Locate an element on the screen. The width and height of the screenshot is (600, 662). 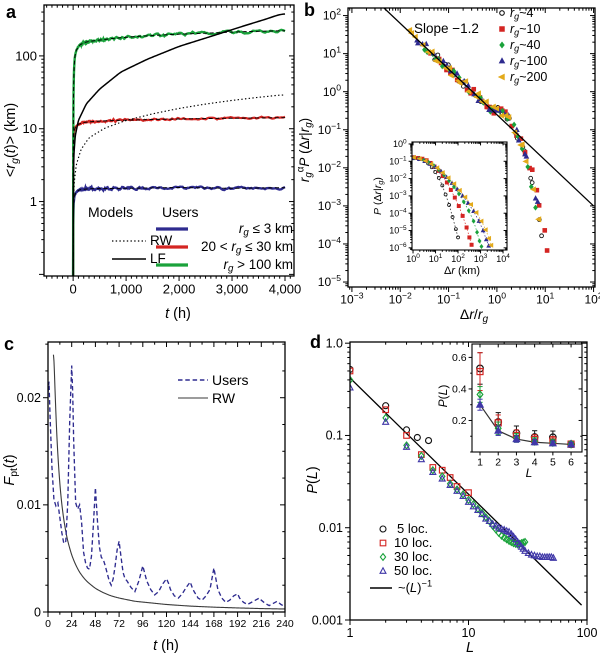
tick-label: 10 is located at coordinates (469, 633).